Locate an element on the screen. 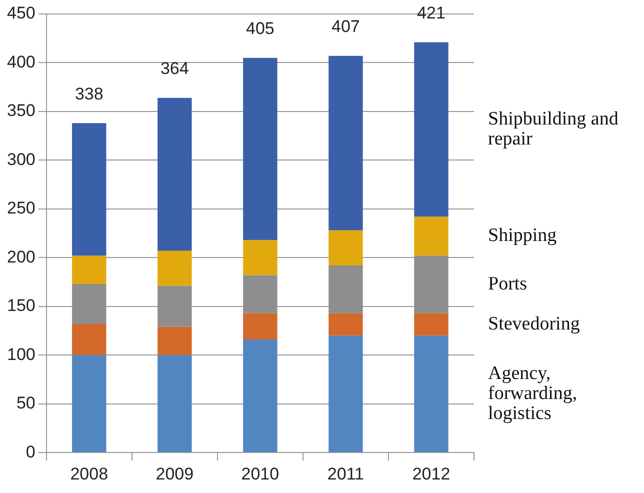 The image size is (644, 493). total-label: 405 is located at coordinates (260, 28).